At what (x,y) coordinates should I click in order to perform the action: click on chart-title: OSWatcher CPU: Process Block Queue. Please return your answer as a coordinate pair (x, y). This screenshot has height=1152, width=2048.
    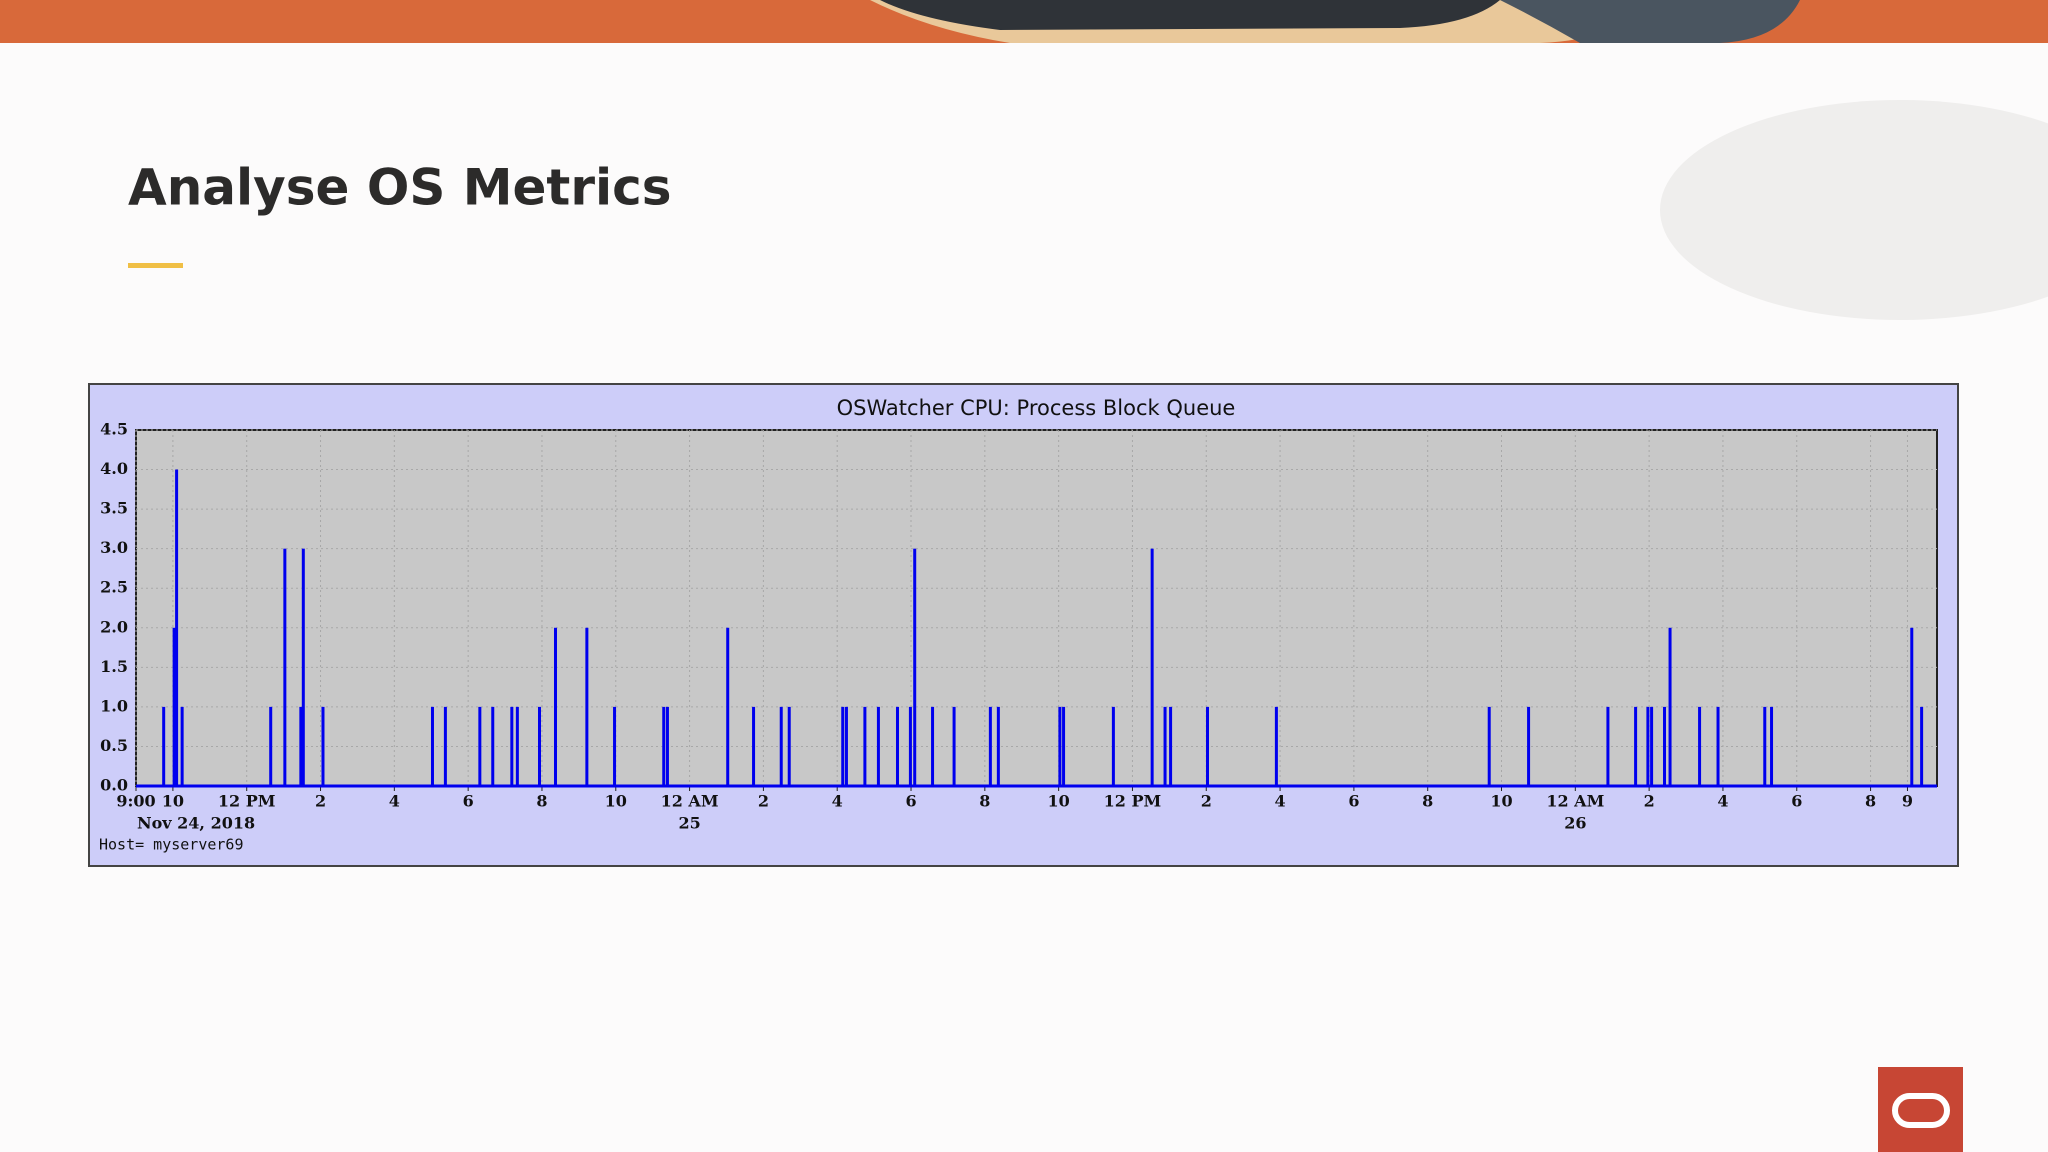
    Looking at the image, I should click on (1036, 408).